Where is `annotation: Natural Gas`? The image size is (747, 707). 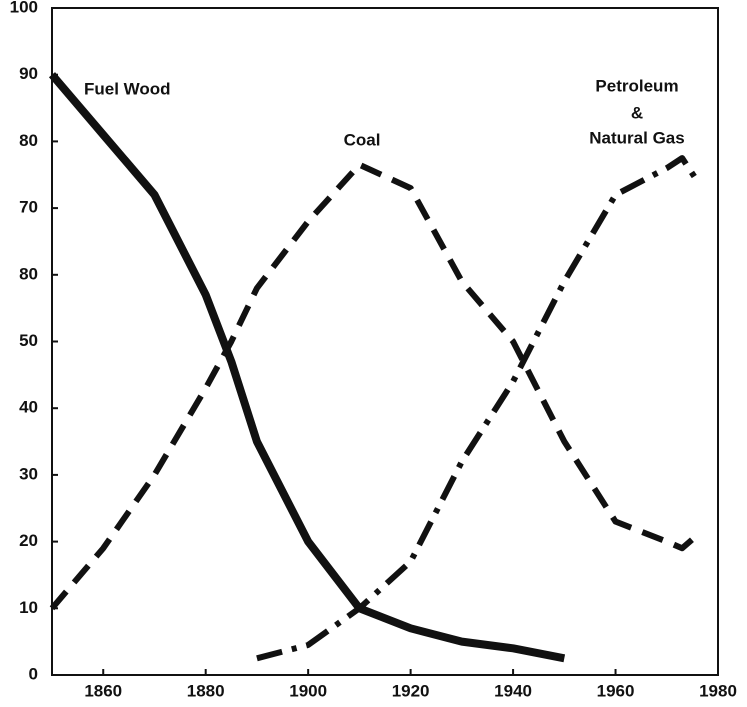 annotation: Natural Gas is located at coordinates (636, 137).